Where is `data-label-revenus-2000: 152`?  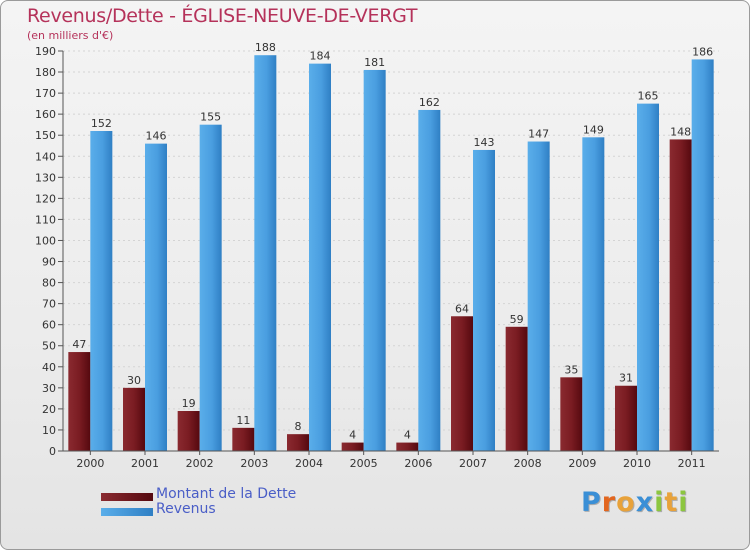
data-label-revenus-2000: 152 is located at coordinates (101, 123).